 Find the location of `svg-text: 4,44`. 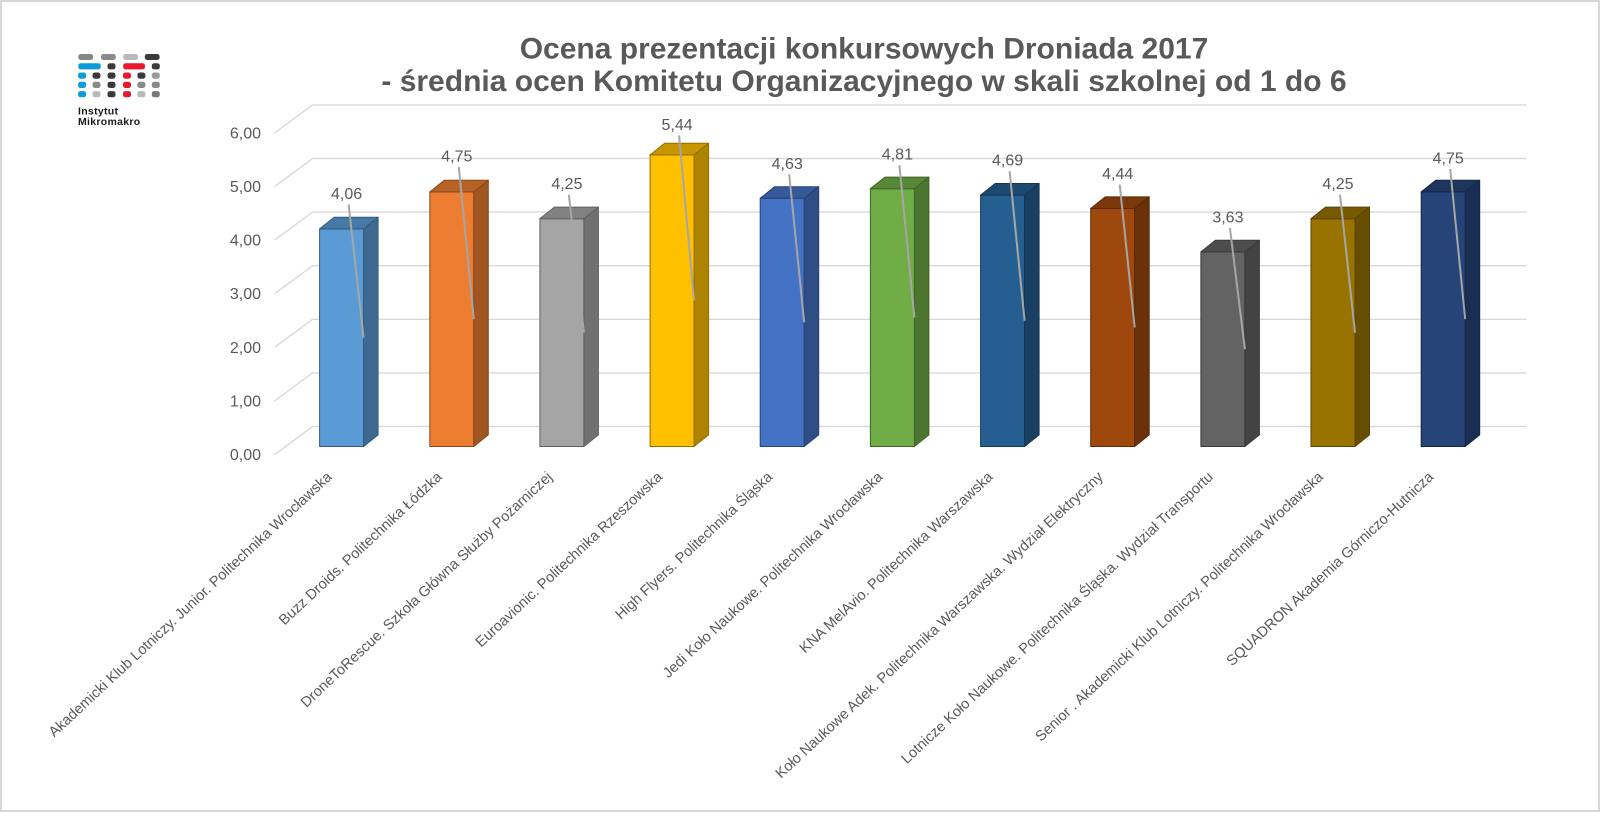

svg-text: 4,44 is located at coordinates (1117, 174).